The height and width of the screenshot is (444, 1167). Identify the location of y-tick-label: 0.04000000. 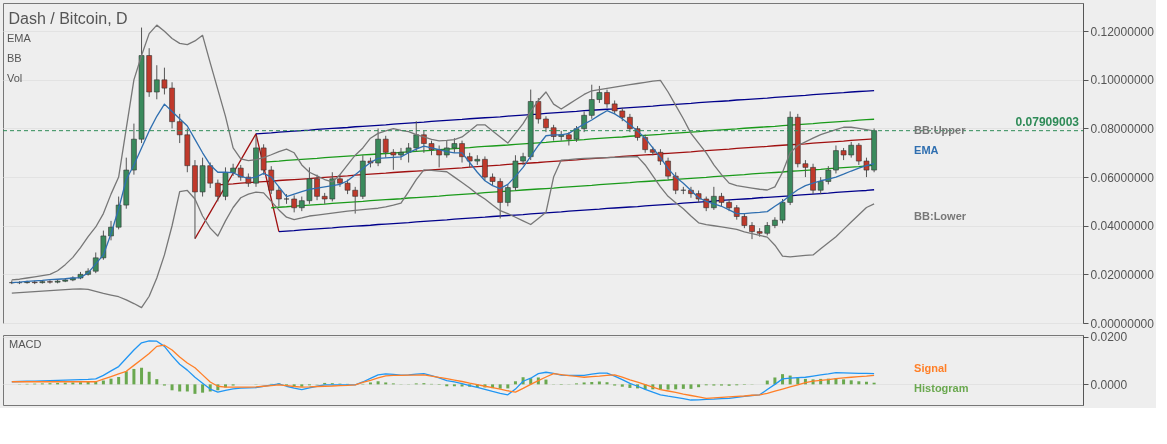
(1122, 226).